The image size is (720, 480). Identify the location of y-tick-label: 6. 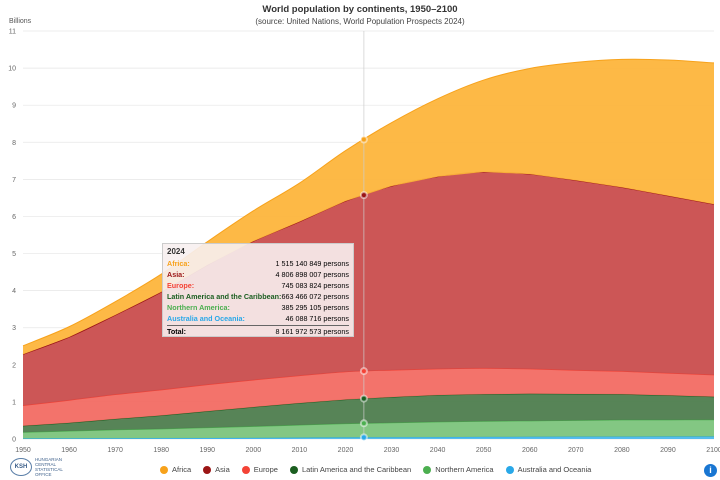
(14, 217).